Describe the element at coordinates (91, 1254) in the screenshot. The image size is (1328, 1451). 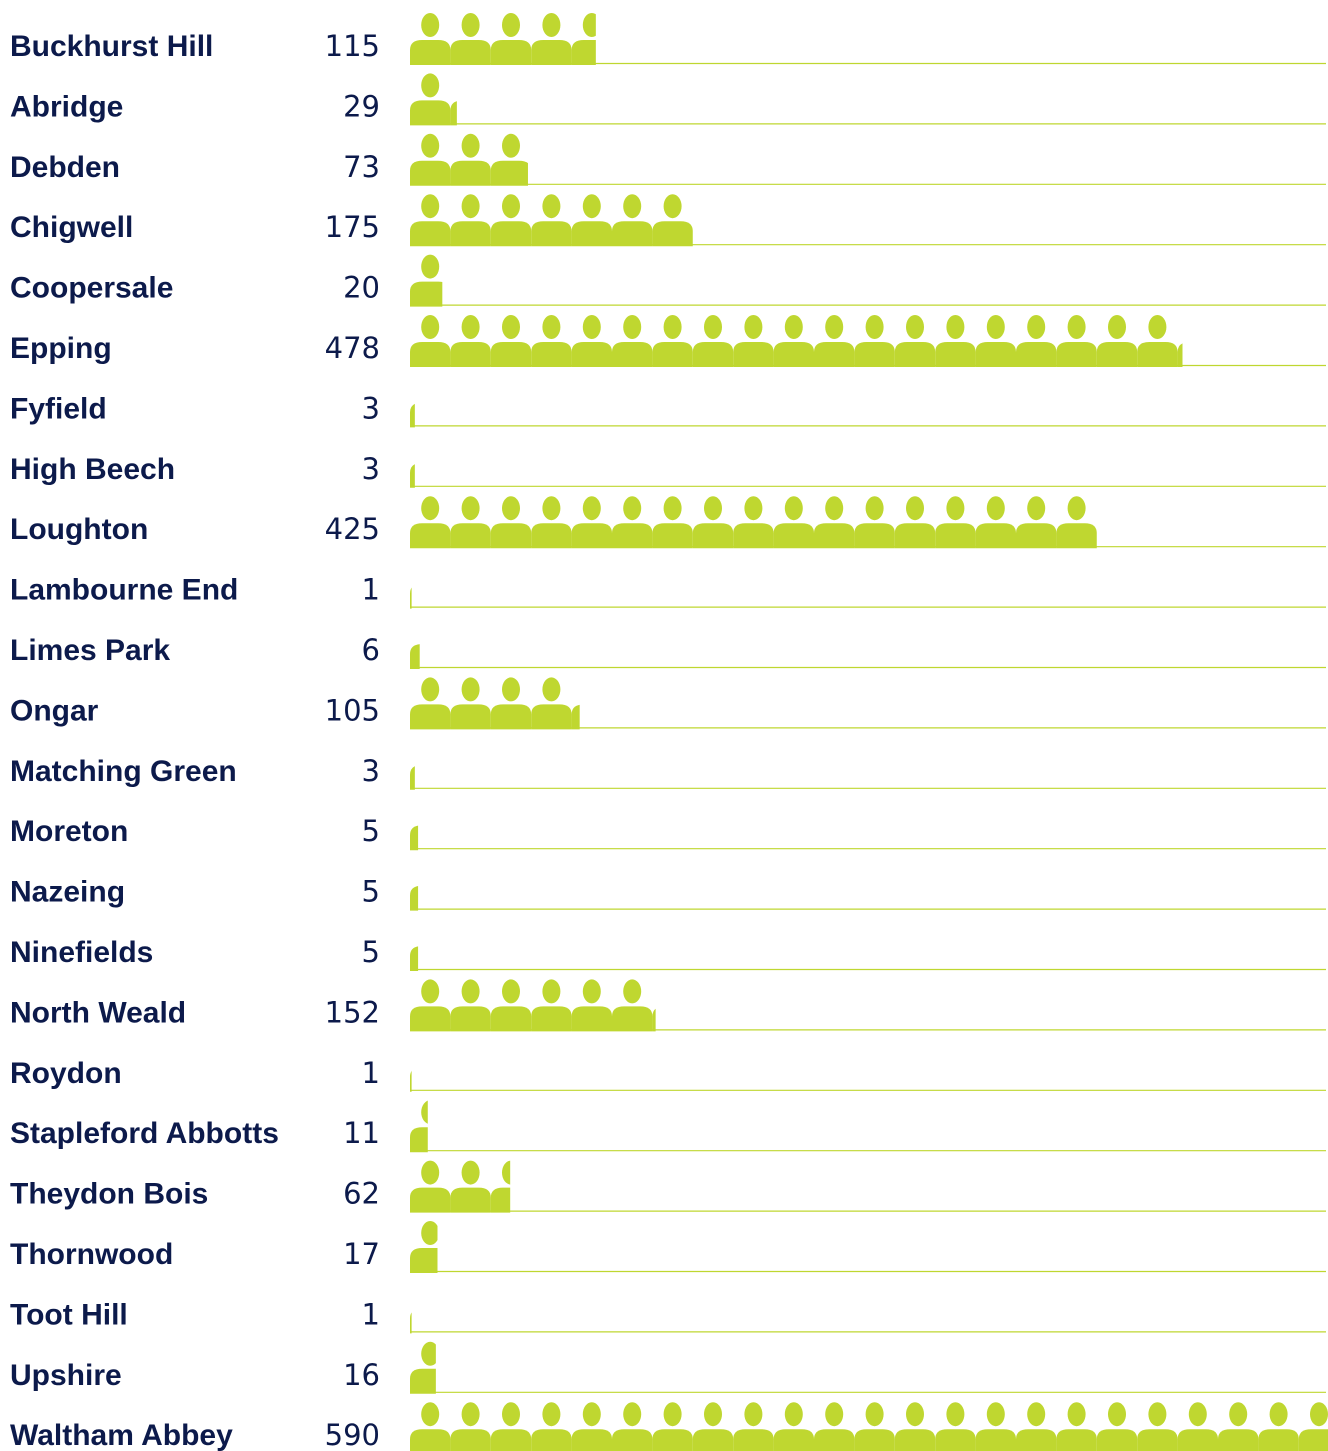
I see `category-label: Thornwood` at that location.